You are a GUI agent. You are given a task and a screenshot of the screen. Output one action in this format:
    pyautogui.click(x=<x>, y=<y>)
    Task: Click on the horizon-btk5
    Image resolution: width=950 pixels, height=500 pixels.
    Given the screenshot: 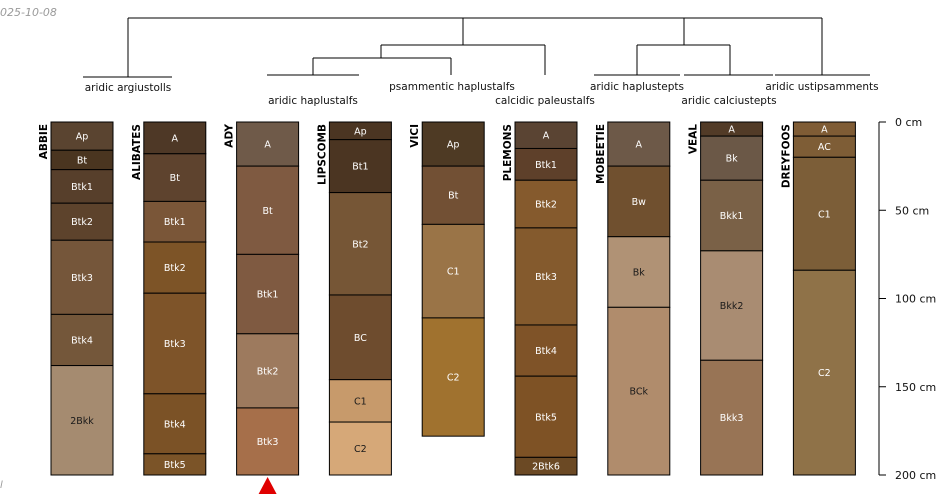 What is the action you would take?
    pyautogui.click(x=175, y=464)
    